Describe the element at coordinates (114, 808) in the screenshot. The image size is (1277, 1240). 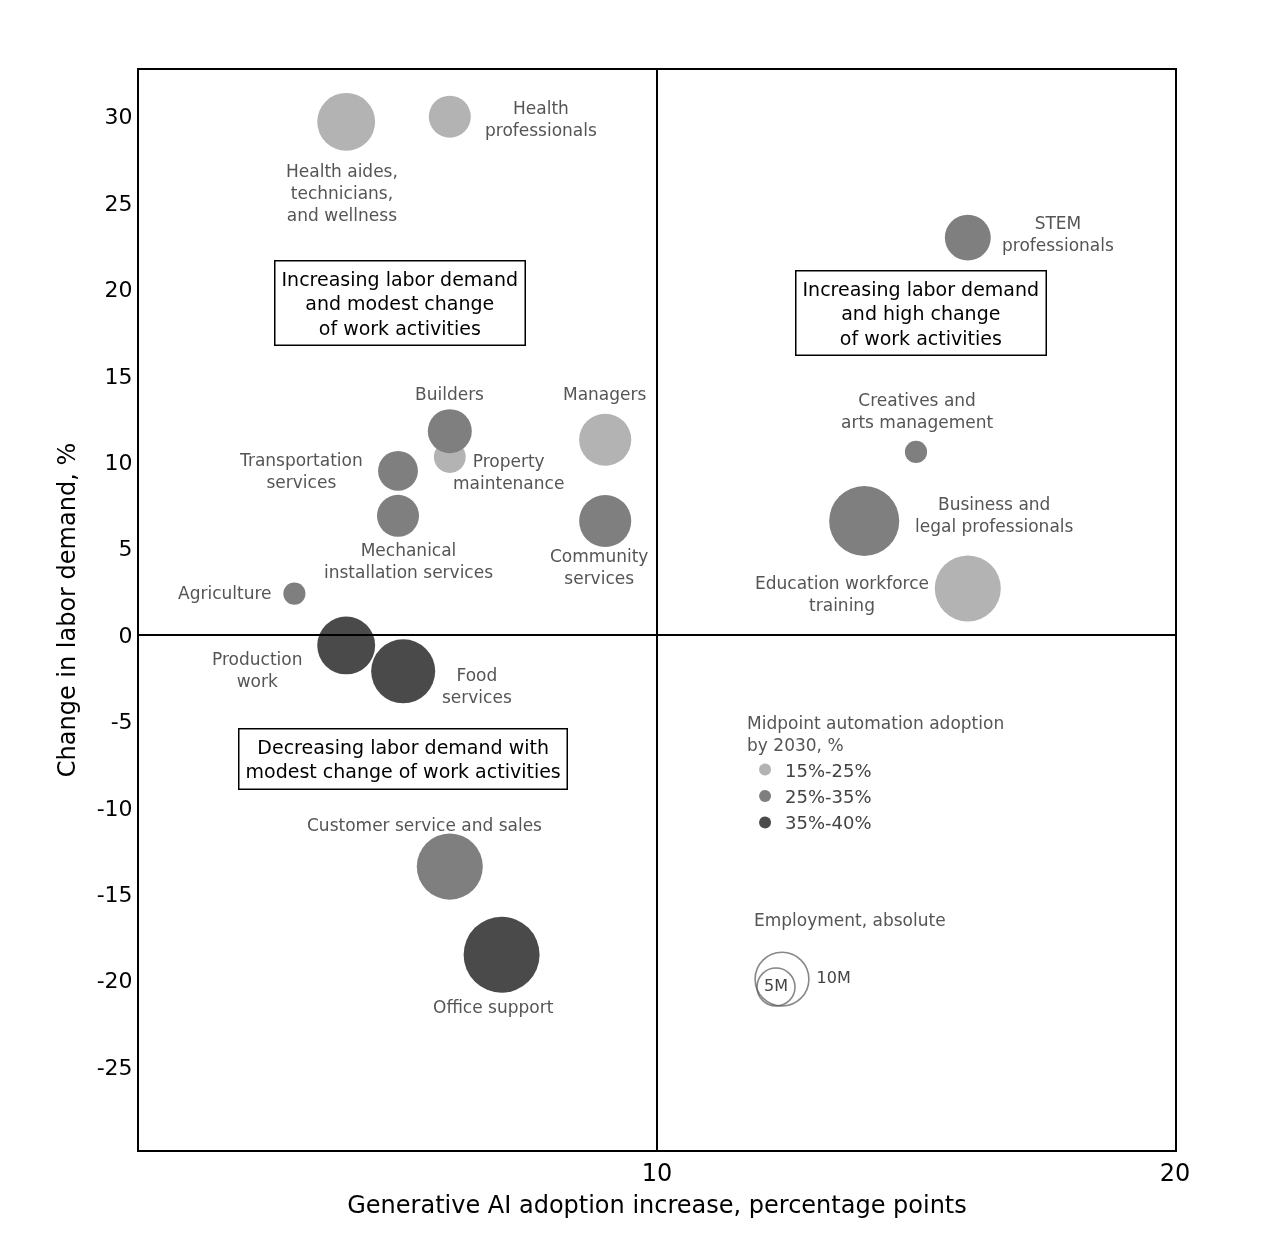
I see `y-tick-label: -10` at that location.